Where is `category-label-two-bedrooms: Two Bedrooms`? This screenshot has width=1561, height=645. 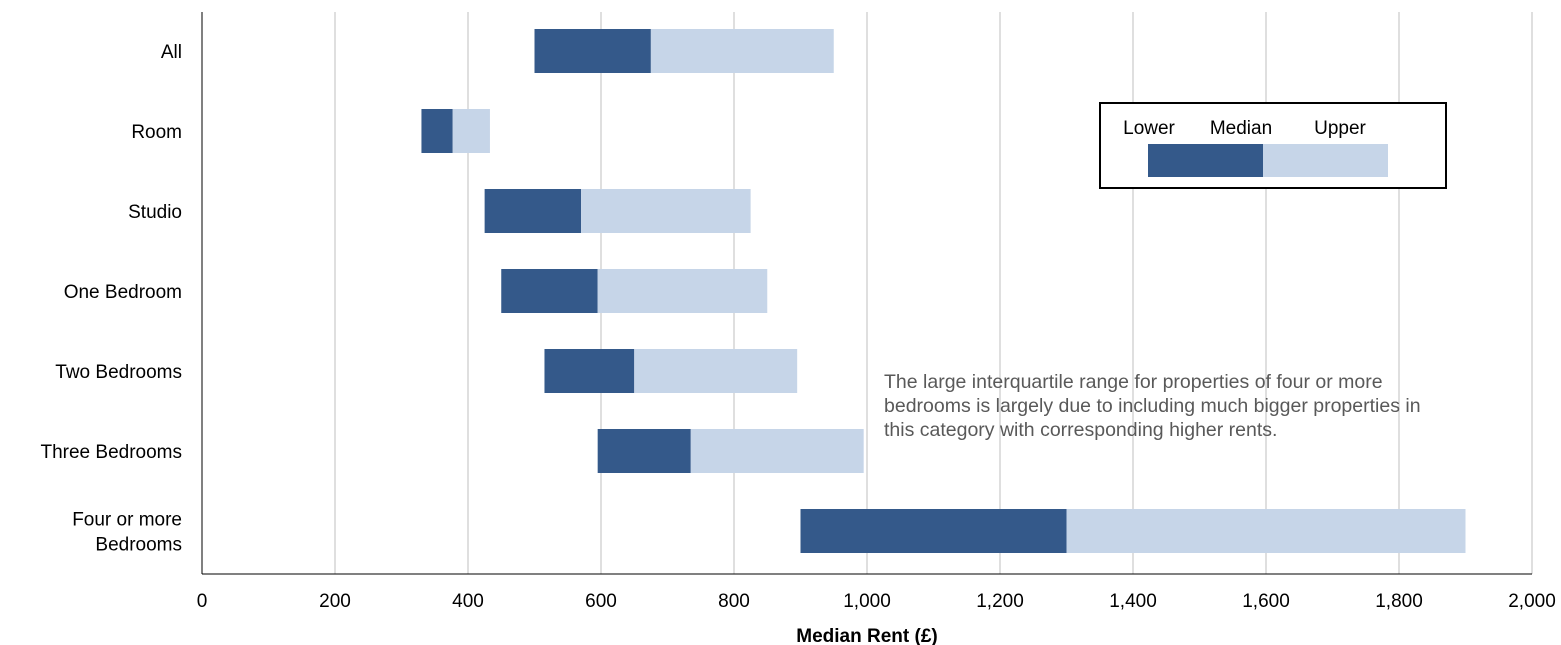
category-label-two-bedrooms: Two Bedrooms is located at coordinates (118, 372).